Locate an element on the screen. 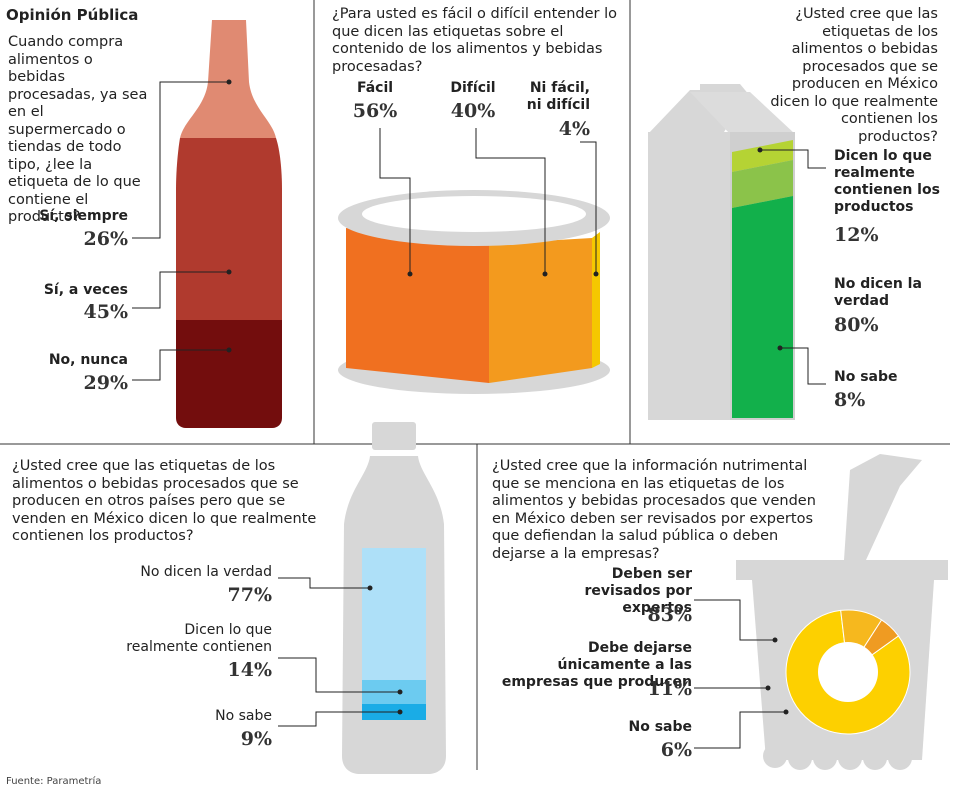 The height and width of the screenshot is (791, 958). pct-empresas: 11% is located at coordinates (670, 689).